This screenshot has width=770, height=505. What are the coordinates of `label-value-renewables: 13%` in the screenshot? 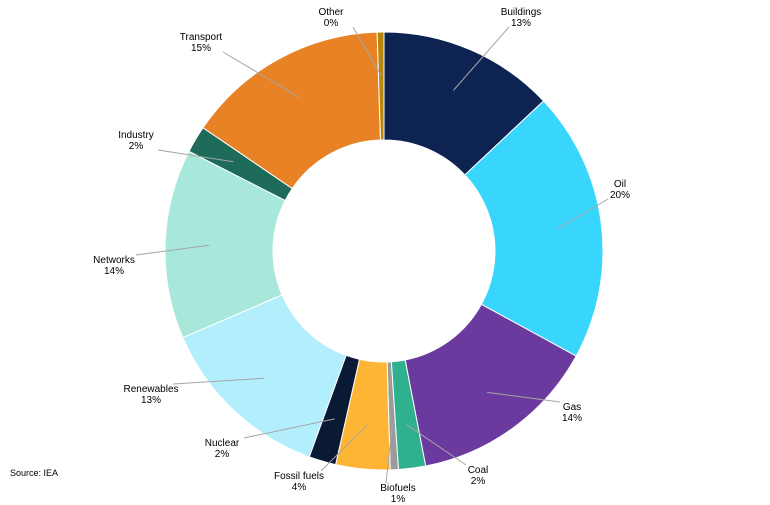 It's located at (151, 400).